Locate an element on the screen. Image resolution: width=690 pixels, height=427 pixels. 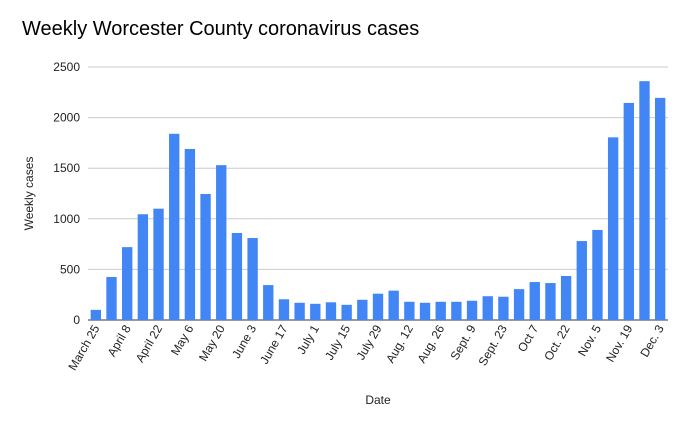
x-tick-label: July 1 is located at coordinates (308, 339).